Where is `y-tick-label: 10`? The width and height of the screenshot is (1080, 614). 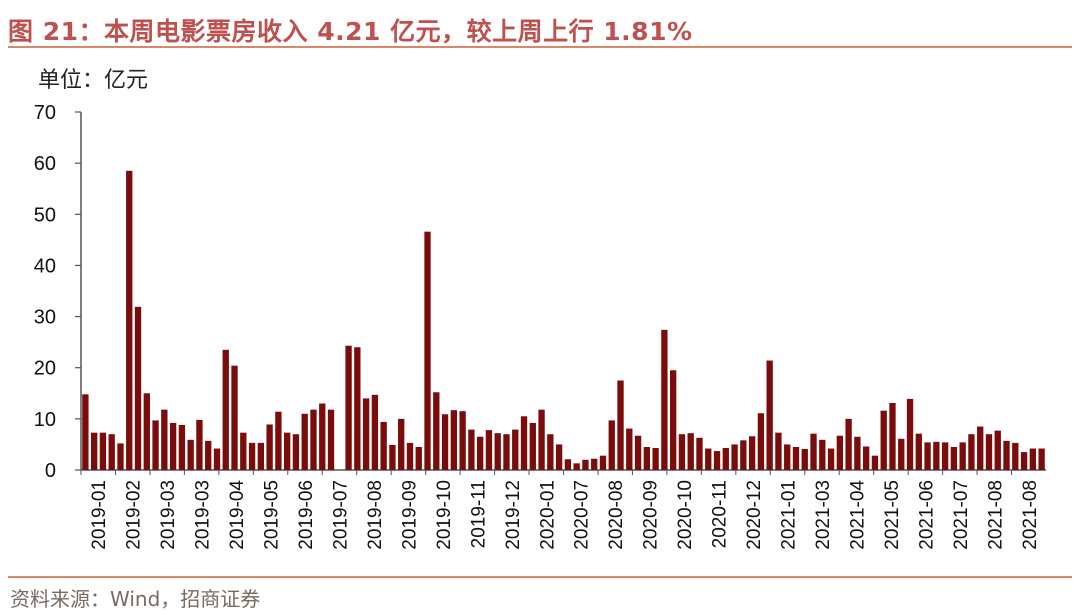 y-tick-label: 10 is located at coordinates (45, 420).